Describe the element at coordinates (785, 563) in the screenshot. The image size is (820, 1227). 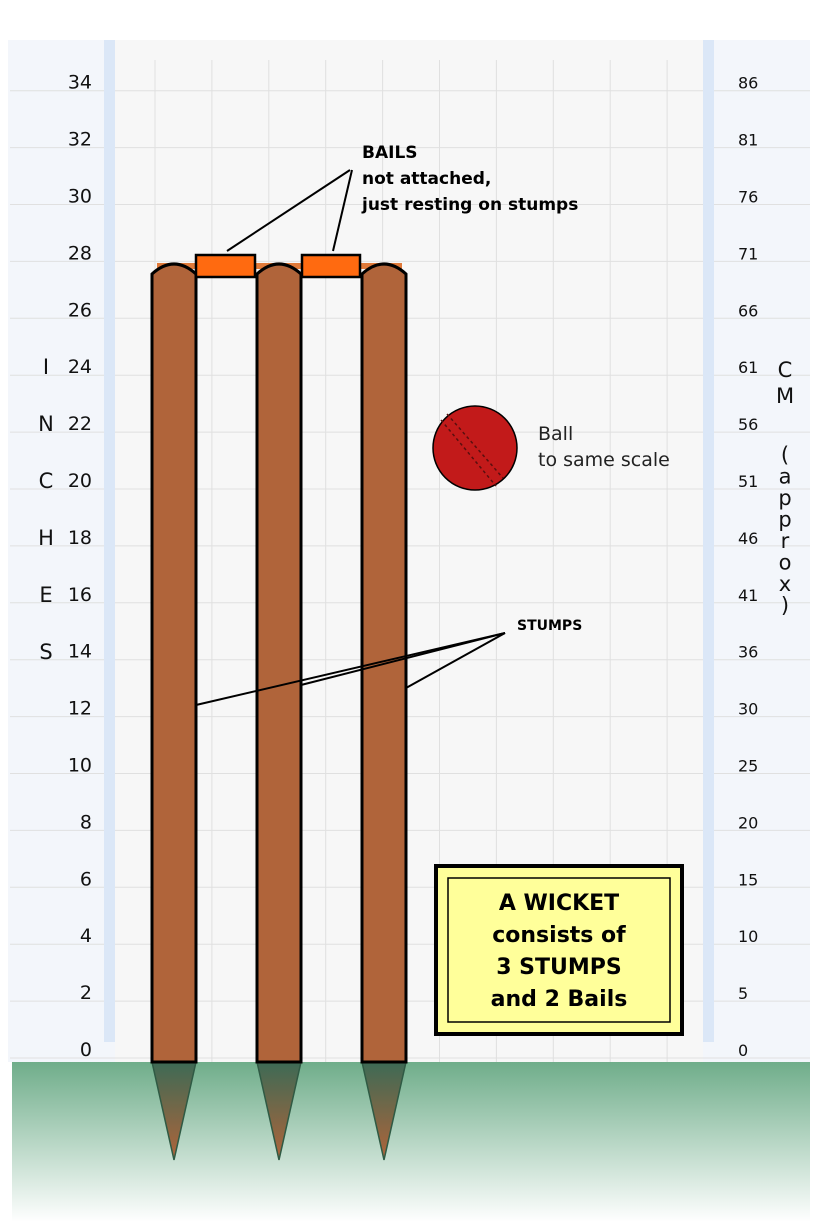
I see `cm-title-letter: o` at that location.